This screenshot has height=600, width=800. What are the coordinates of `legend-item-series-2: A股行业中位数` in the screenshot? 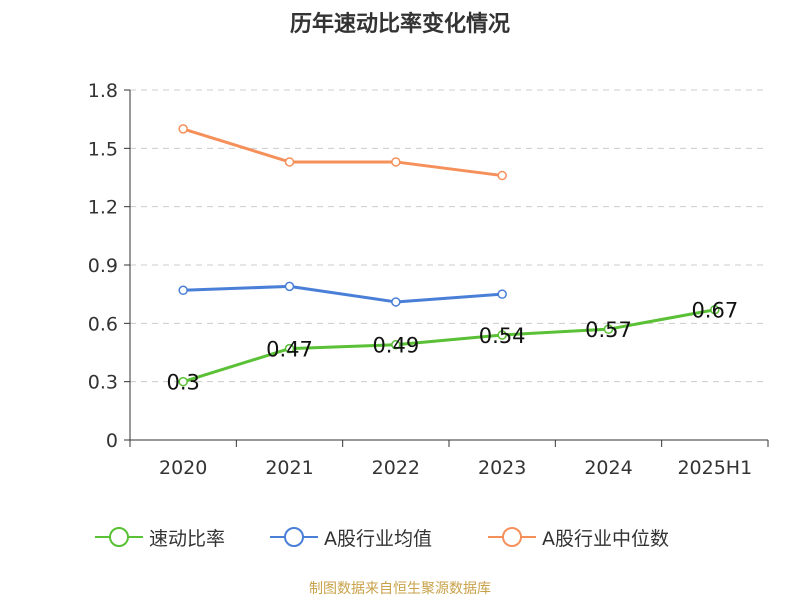 It's located at (578, 537).